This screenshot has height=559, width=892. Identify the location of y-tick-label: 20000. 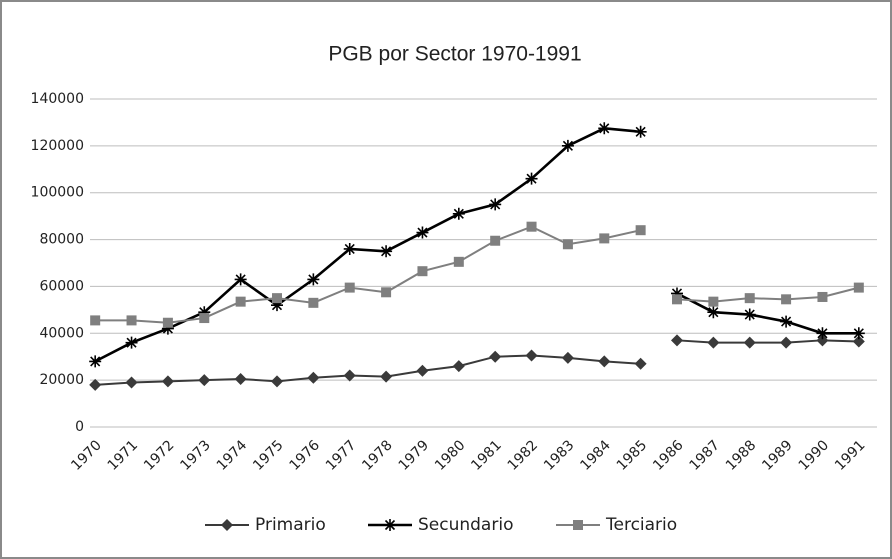
(61, 380).